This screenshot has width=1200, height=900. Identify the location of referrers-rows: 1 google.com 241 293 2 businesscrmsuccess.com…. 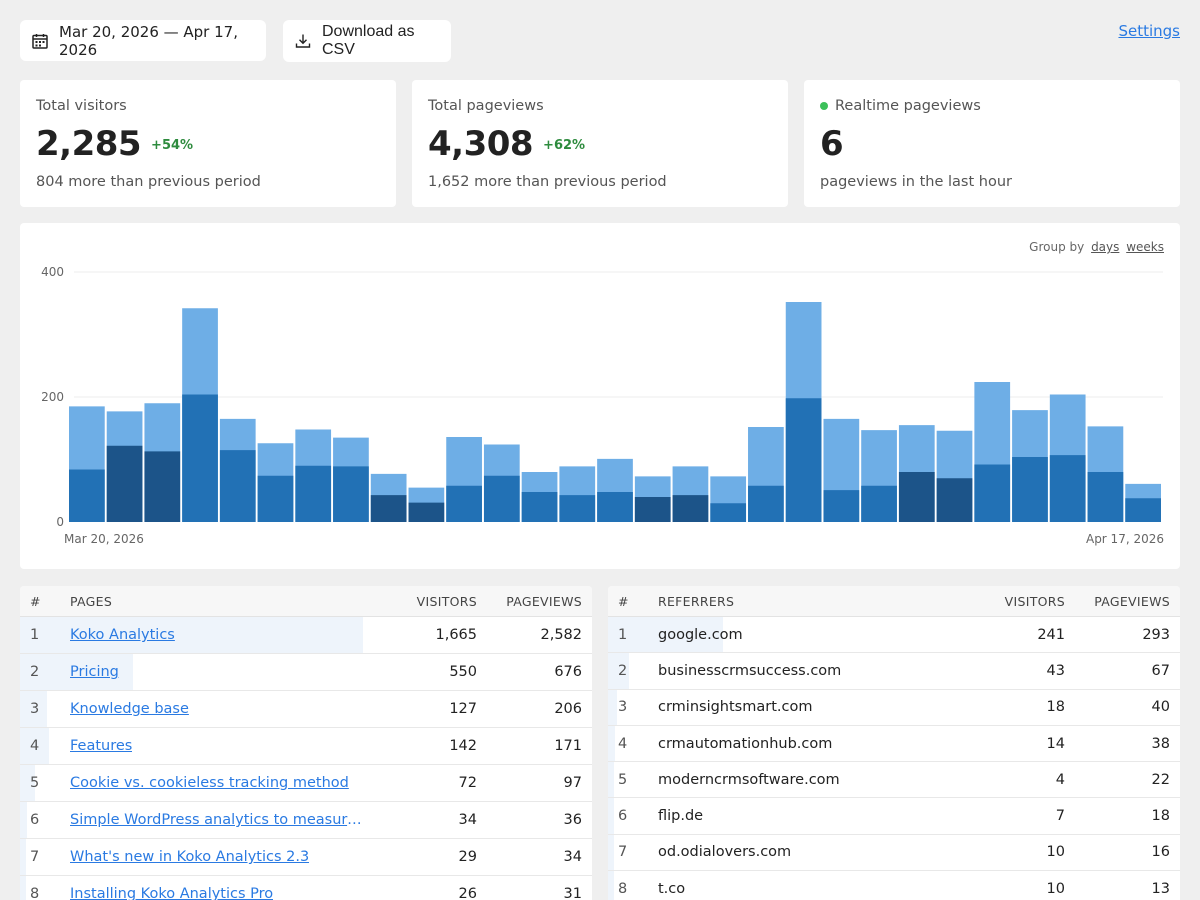
(894, 758).